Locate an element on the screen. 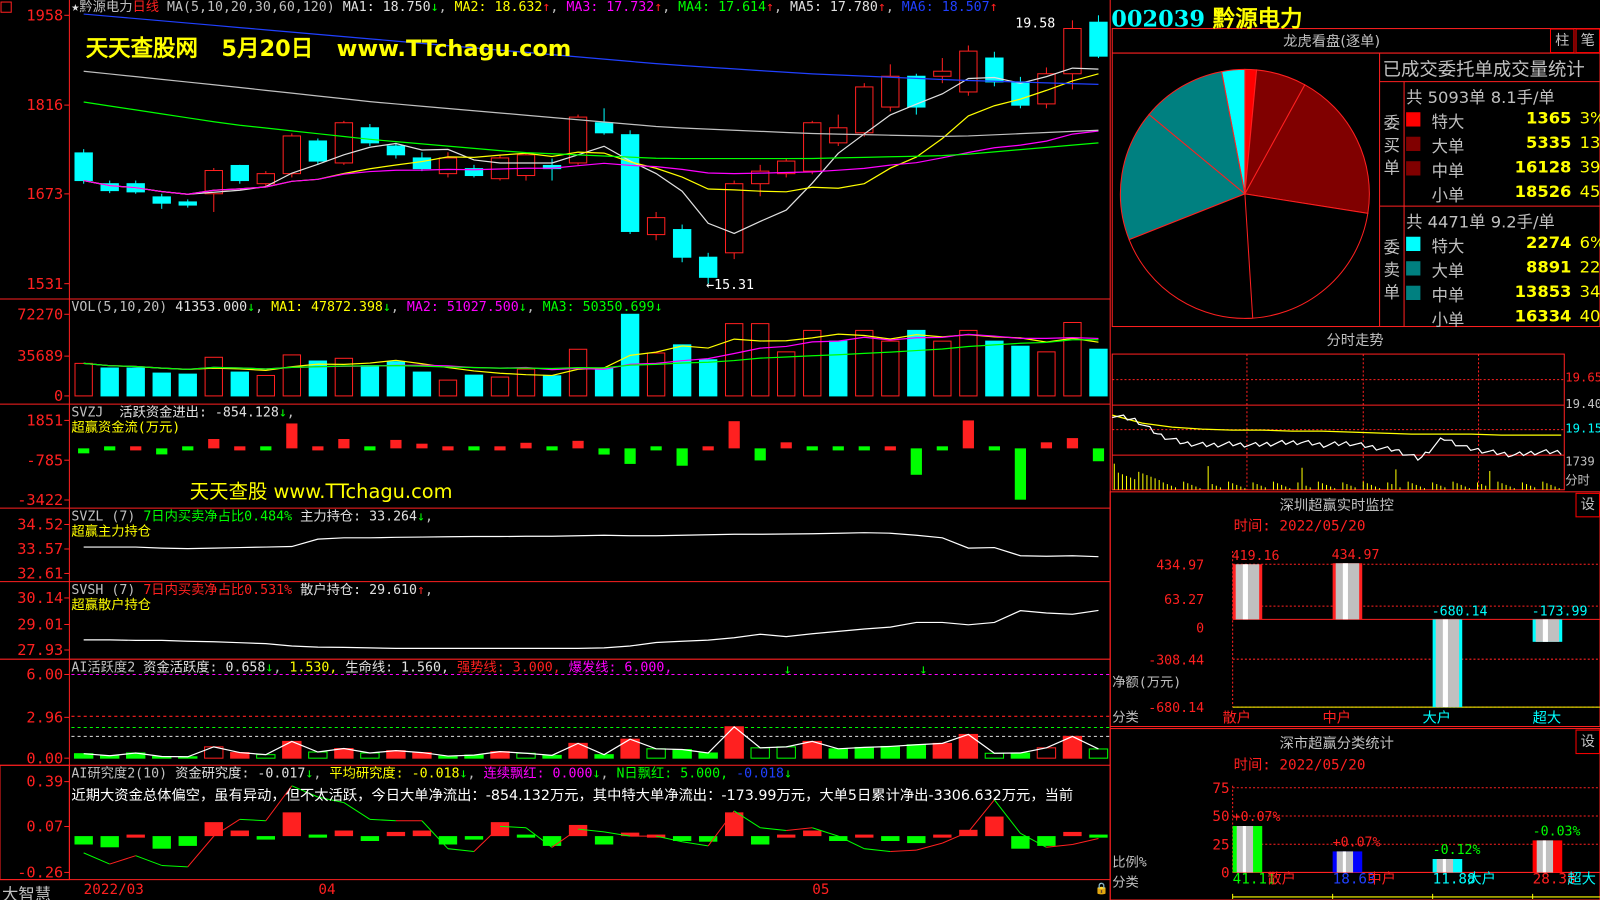 Image resolution: width=1600 pixels, height=900 pixels. ma30-line is located at coordinates (591, 130).